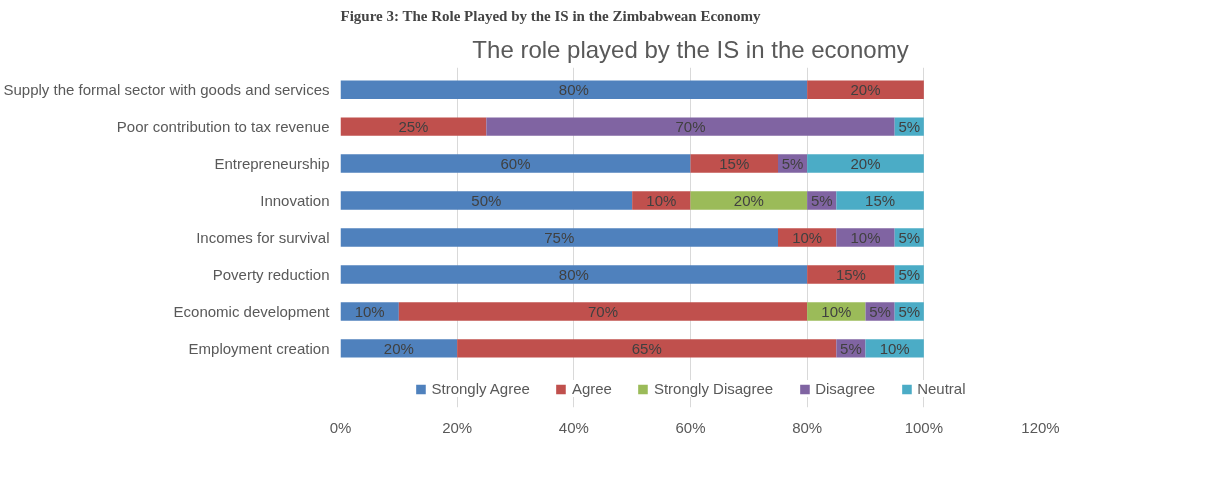 This screenshot has width=1220, height=497. Describe the element at coordinates (223, 127) in the screenshot. I see `y-tick-label: Poor contribution to tax revenue` at that location.